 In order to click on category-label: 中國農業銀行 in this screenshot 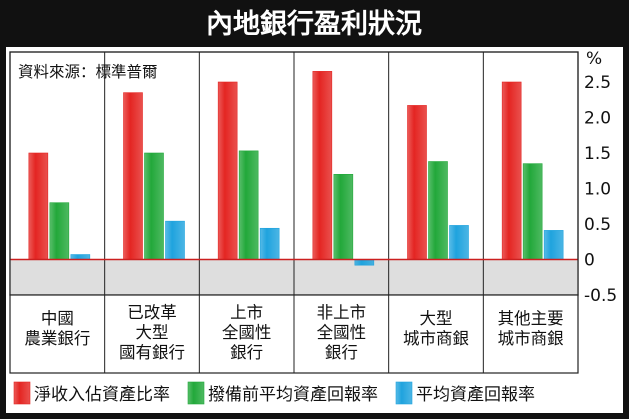, I will do `click(57, 328)`.